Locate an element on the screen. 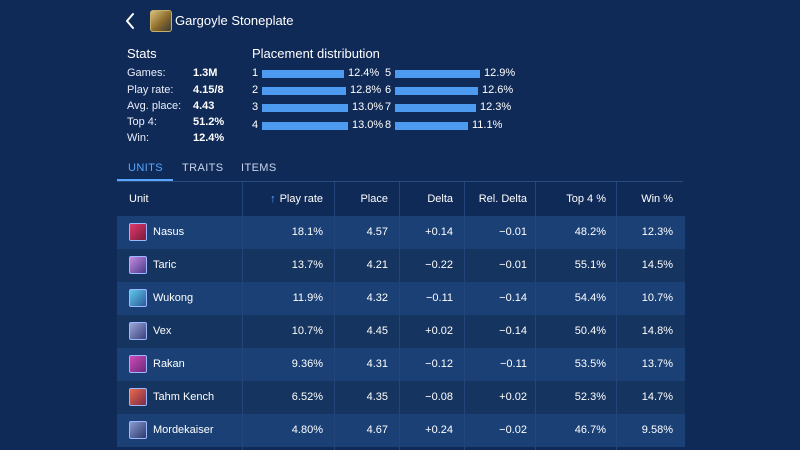 Image resolution: width=800 pixels, height=450 pixels. rel-delta-cell: −0.02 is located at coordinates (513, 430).